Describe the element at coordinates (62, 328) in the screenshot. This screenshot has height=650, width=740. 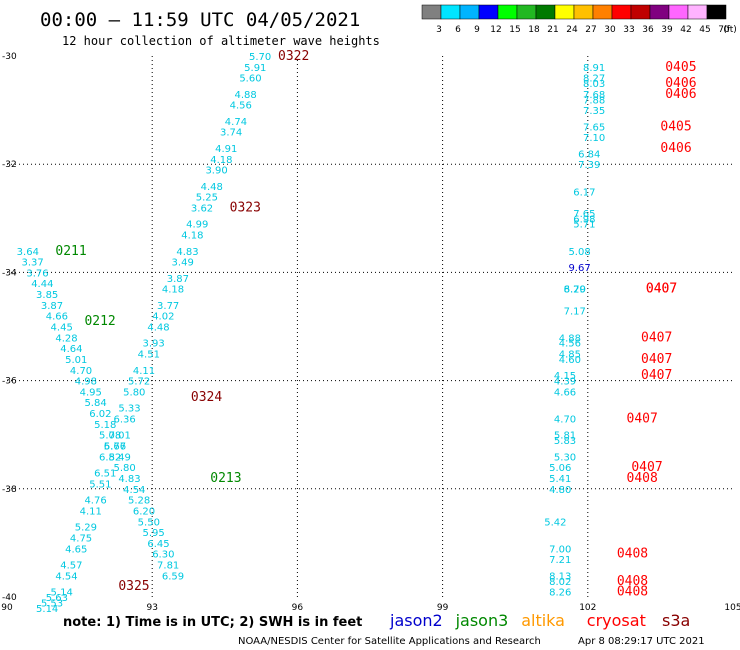
I see `wave-height-label: 4.45` at that location.